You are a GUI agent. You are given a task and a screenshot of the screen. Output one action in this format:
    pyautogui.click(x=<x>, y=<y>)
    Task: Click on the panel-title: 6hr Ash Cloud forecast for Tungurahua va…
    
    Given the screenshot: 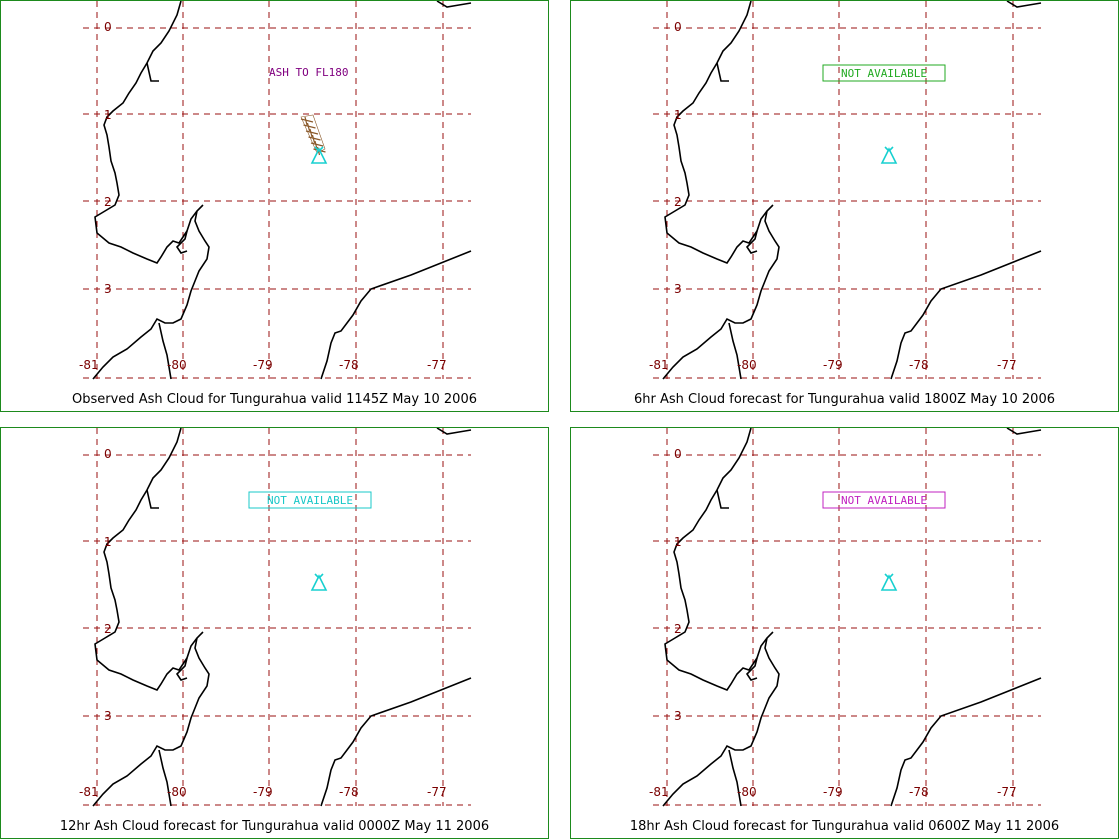 What is the action you would take?
    pyautogui.click(x=844, y=399)
    